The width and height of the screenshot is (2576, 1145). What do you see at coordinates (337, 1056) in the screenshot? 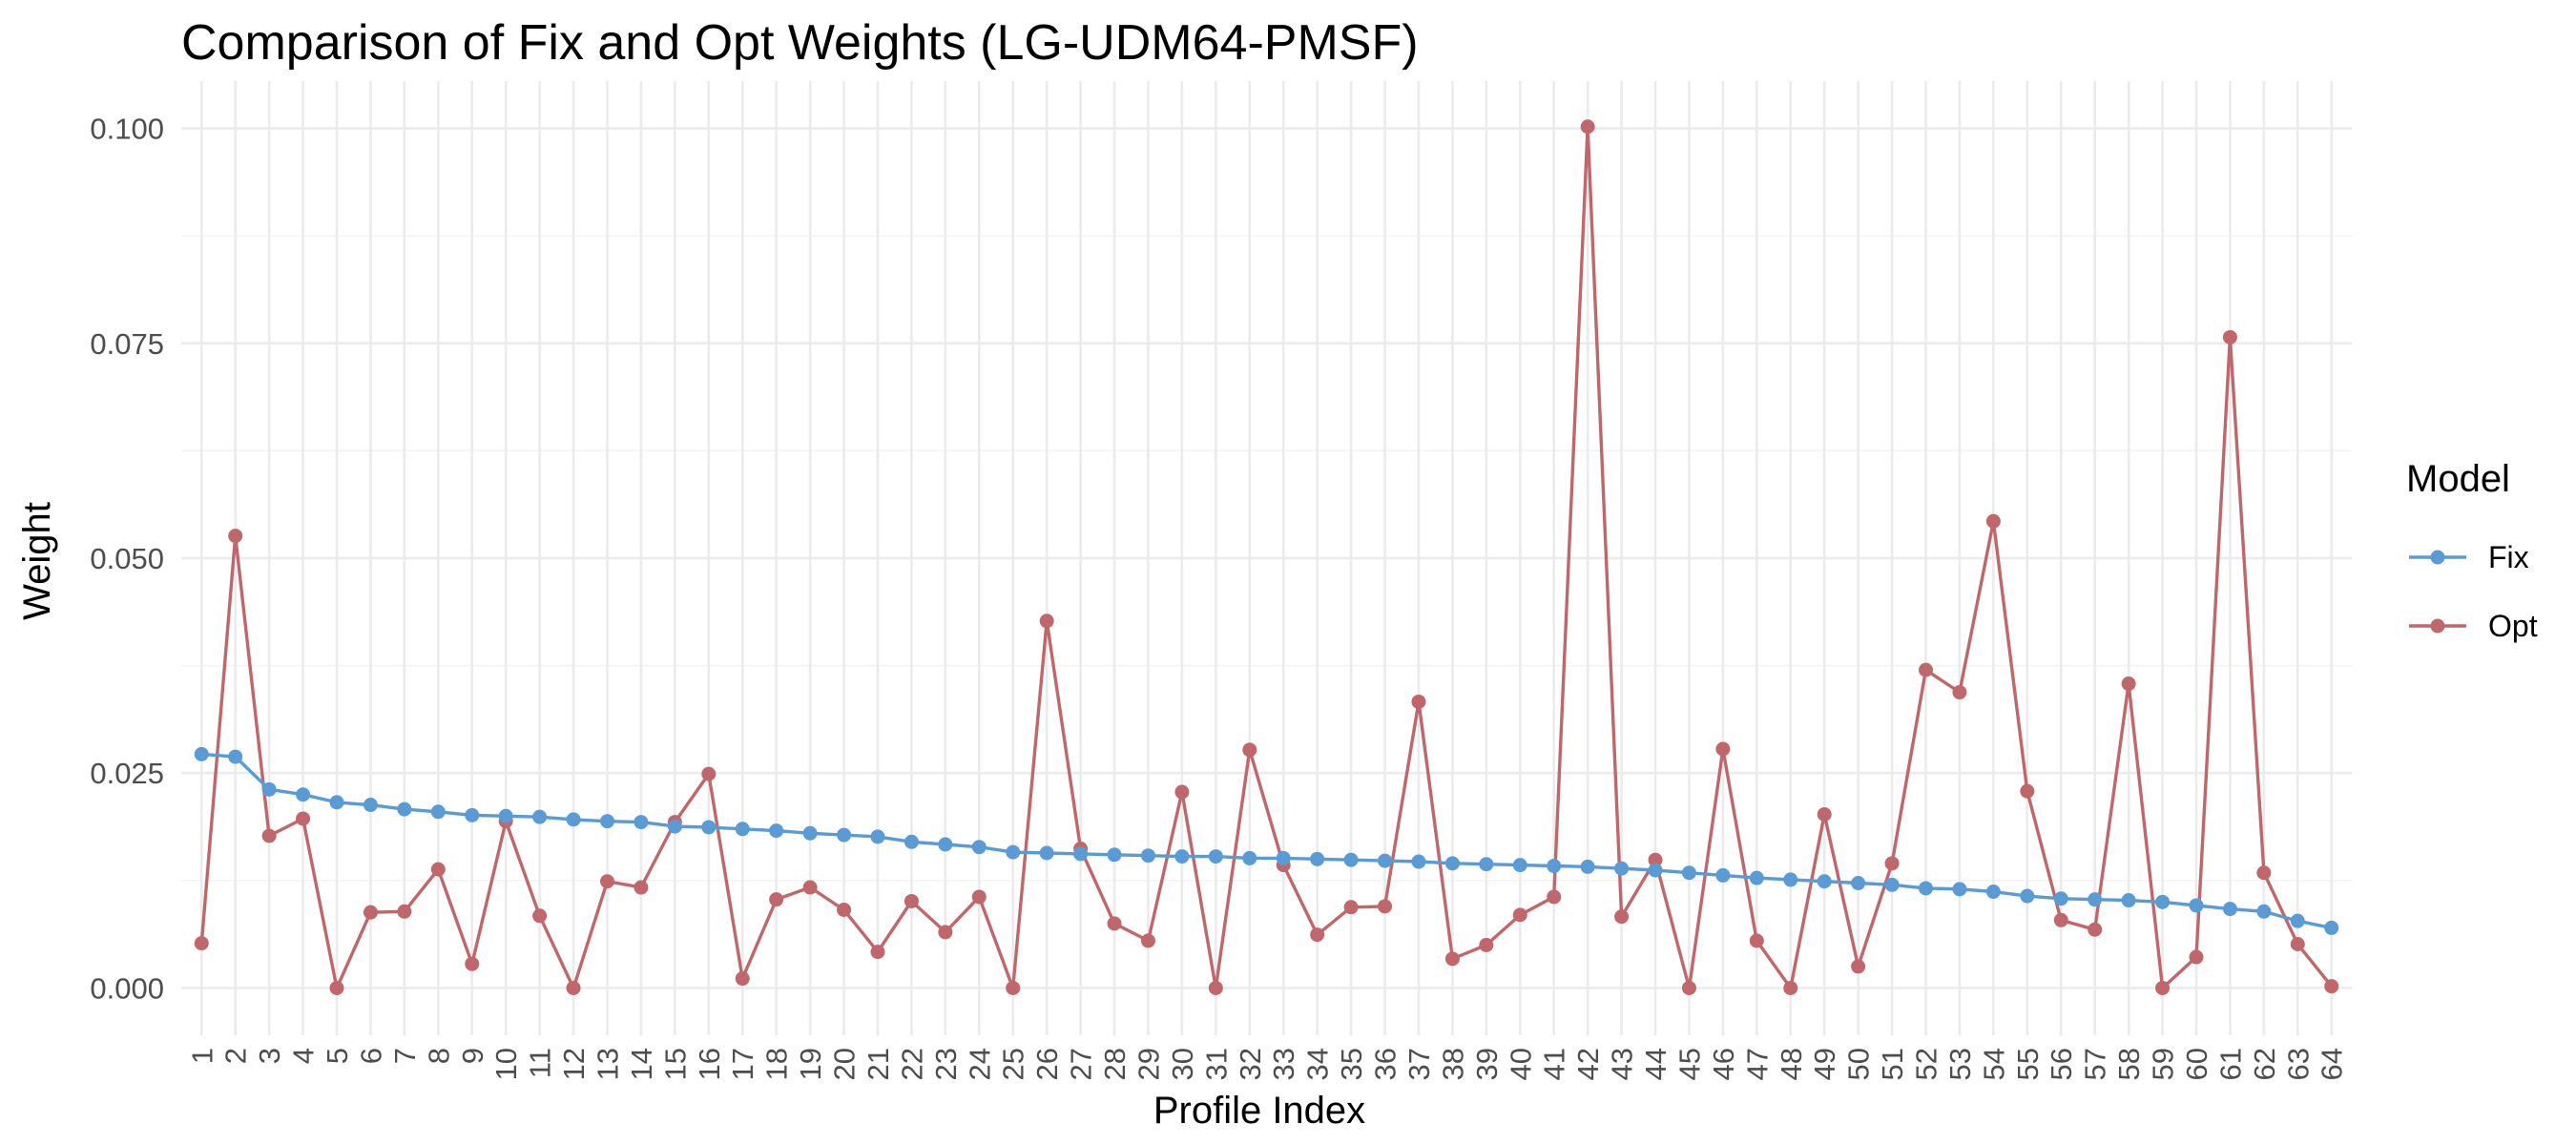
I see `x-tick-label: 5` at bounding box center [337, 1056].